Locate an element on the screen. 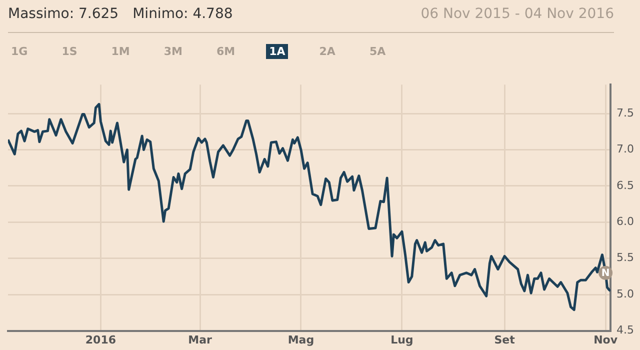 This screenshot has width=640, height=350. x-tick-label: Nov is located at coordinates (606, 339).